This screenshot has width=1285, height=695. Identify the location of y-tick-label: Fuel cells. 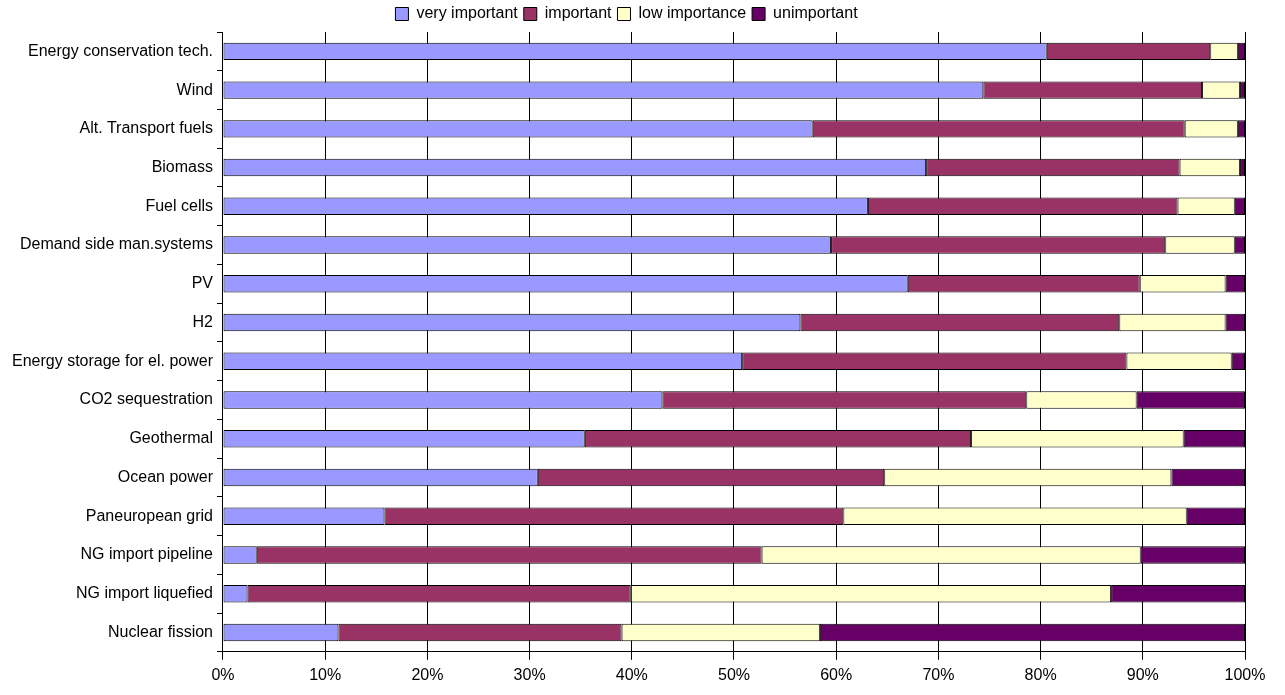
(179, 205).